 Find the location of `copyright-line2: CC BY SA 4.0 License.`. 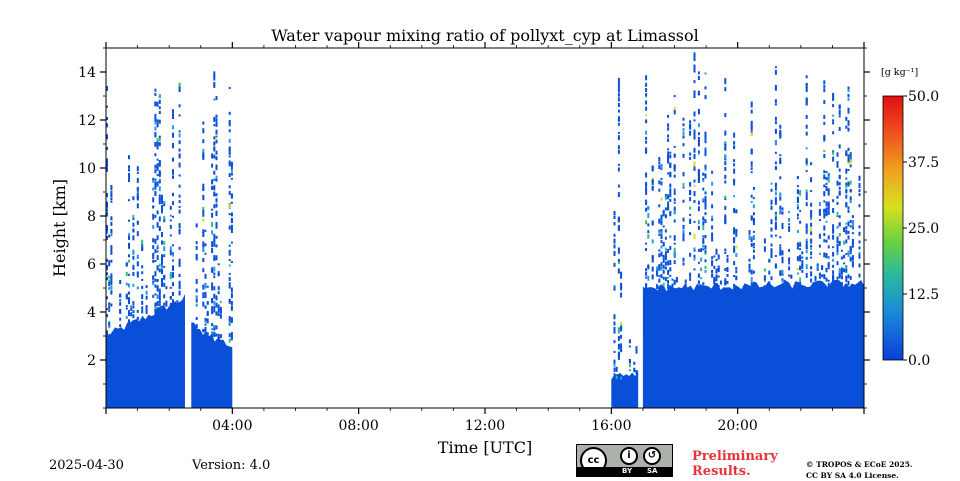

copyright-line2: CC BY SA 4.0 License. is located at coordinates (852, 475).